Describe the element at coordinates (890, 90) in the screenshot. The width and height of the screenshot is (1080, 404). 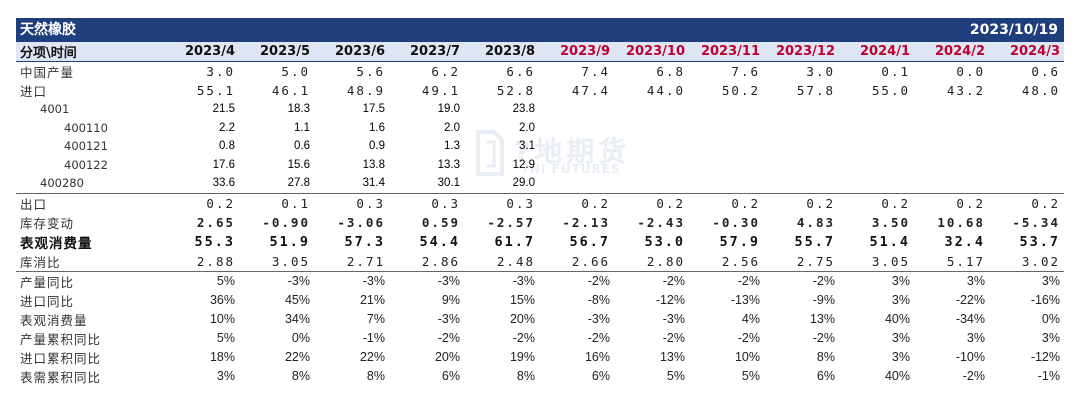
I see `table-cell: 55.0` at that location.